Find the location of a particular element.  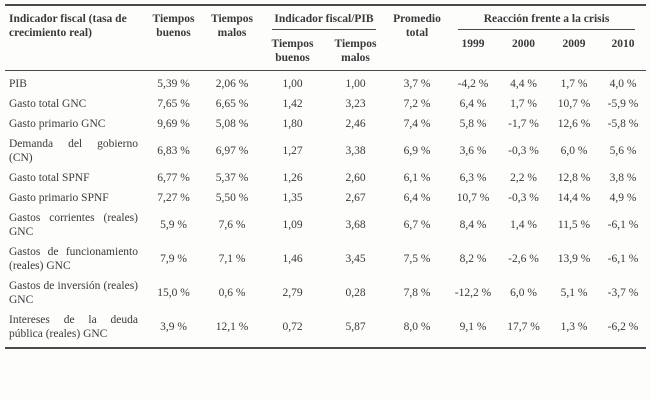

value-cell: 6,3 % is located at coordinates (473, 178).